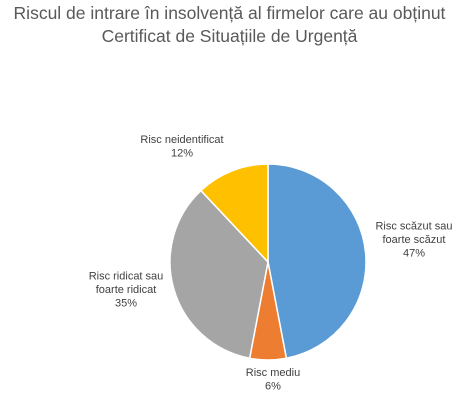 Image resolution: width=459 pixels, height=407 pixels. What do you see at coordinates (126, 276) in the screenshot?
I see `slice-category-label: Risc ridicat sau` at bounding box center [126, 276].